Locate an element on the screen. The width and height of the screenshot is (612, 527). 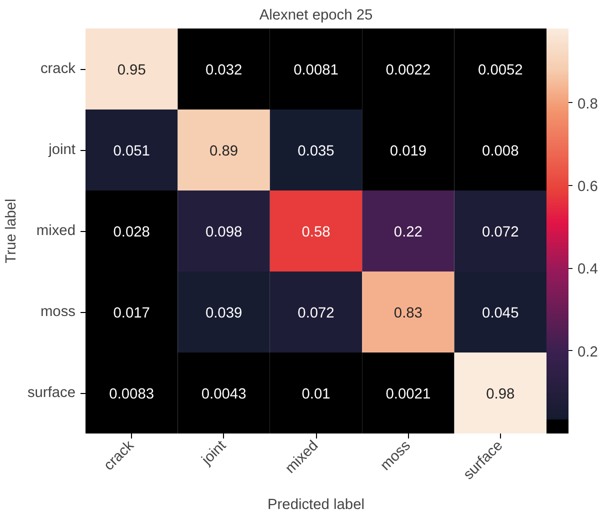
data-label: 0.0022 is located at coordinates (408, 70).